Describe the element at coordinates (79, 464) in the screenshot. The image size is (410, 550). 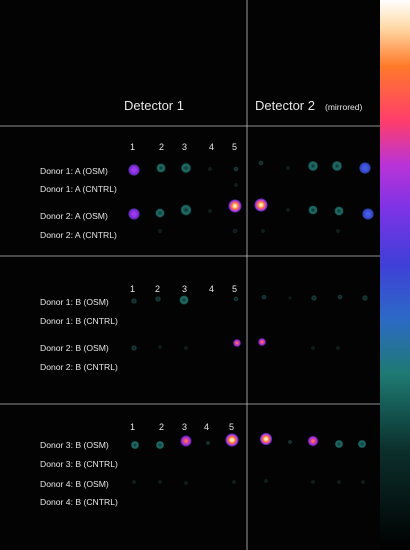
I see `row-label: Donor 3: B (CNTRL)` at that location.